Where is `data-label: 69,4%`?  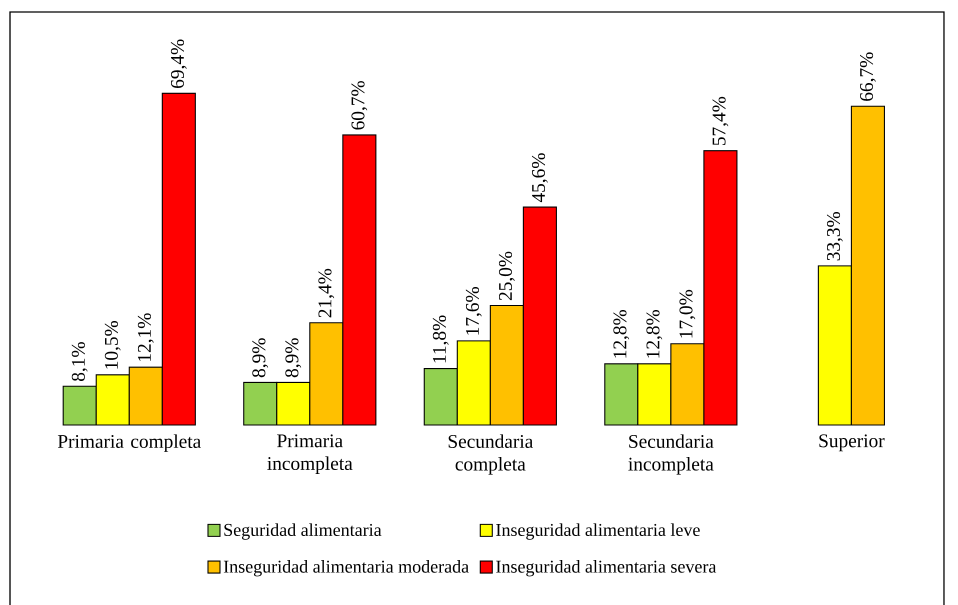 data-label: 69,4% is located at coordinates (178, 64).